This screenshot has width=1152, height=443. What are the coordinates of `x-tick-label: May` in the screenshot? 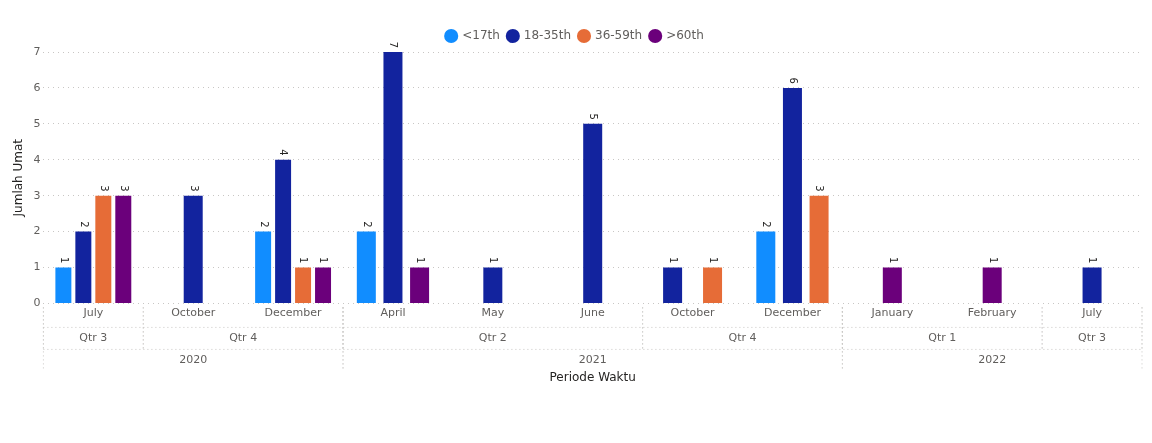 It's located at (493, 312).